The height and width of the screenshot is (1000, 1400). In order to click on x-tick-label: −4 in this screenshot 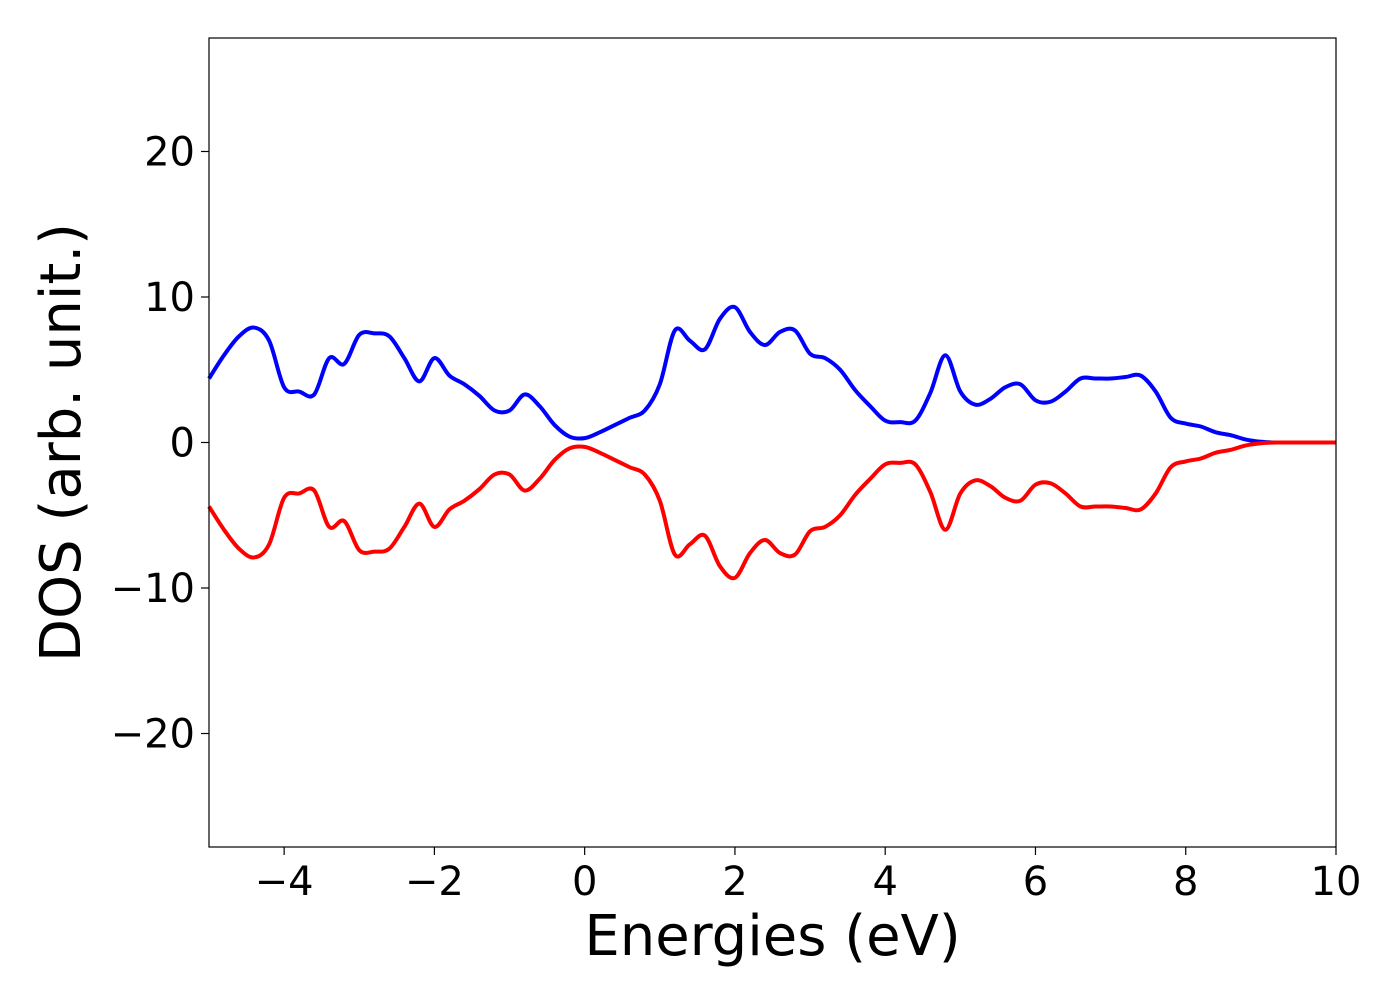, I will do `click(284, 882)`.